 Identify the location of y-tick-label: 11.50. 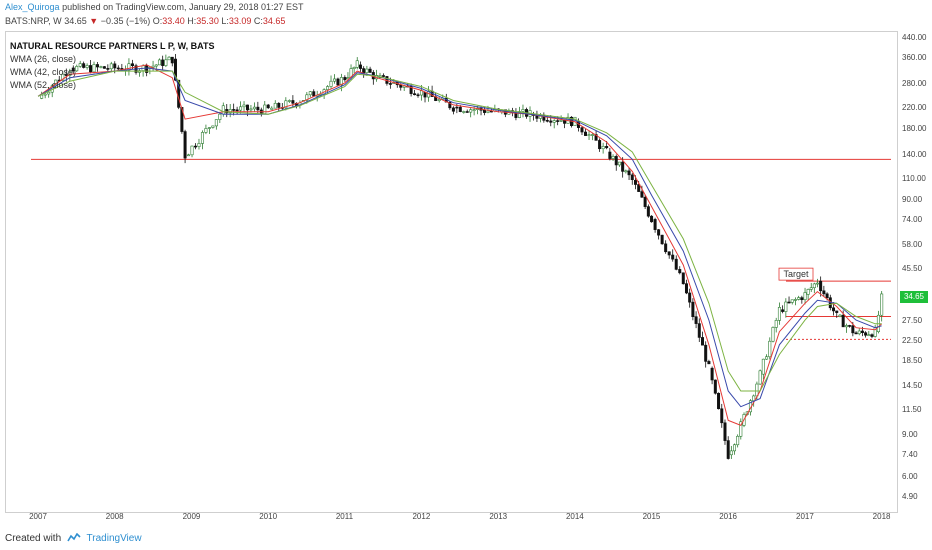
(912, 410).